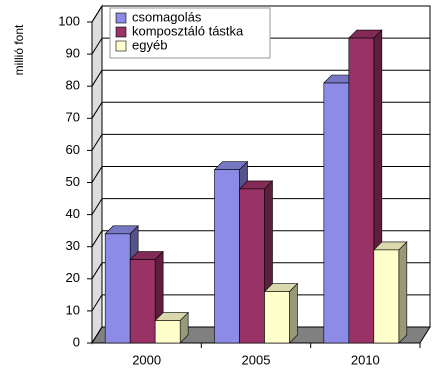  Describe the element at coordinates (149, 44) in the screenshot. I see `legend-label: egyéb` at that location.